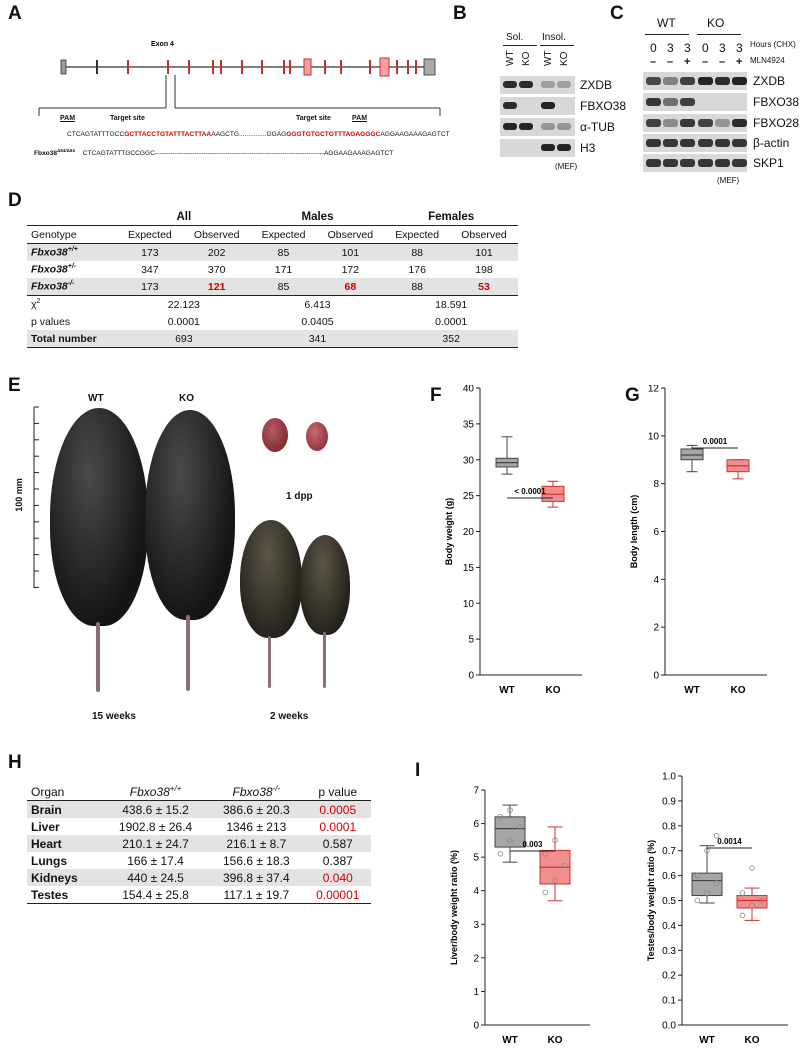 The width and height of the screenshot is (809, 1056). I want to click on blot-label: SKP1, so click(768, 163).